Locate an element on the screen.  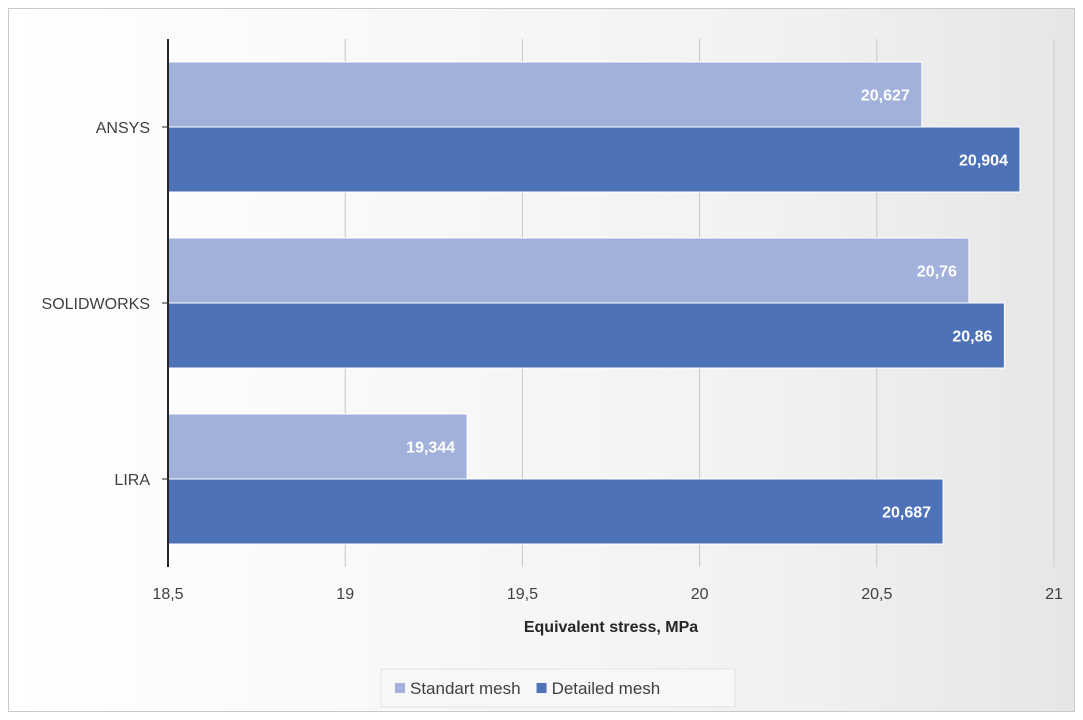
x-tick-label: 19 is located at coordinates (345, 594).